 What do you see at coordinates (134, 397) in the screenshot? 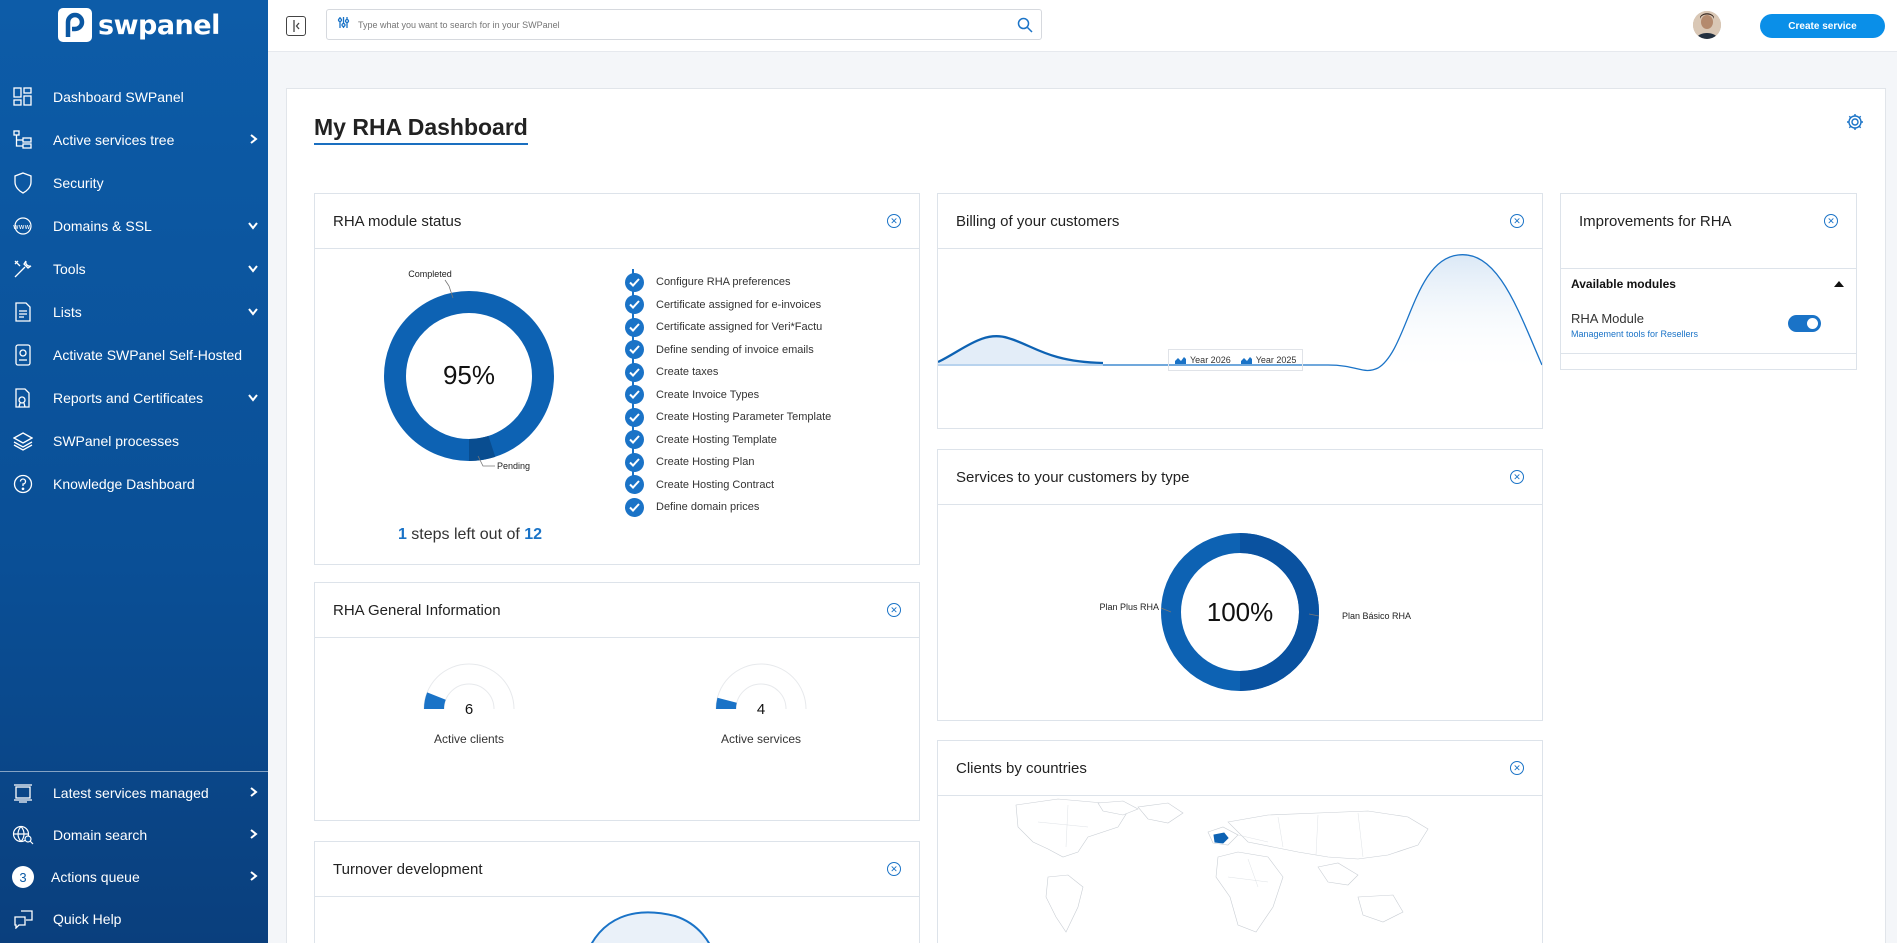
I see `sidebar-item-reports: Reports and Certificates` at bounding box center [134, 397].